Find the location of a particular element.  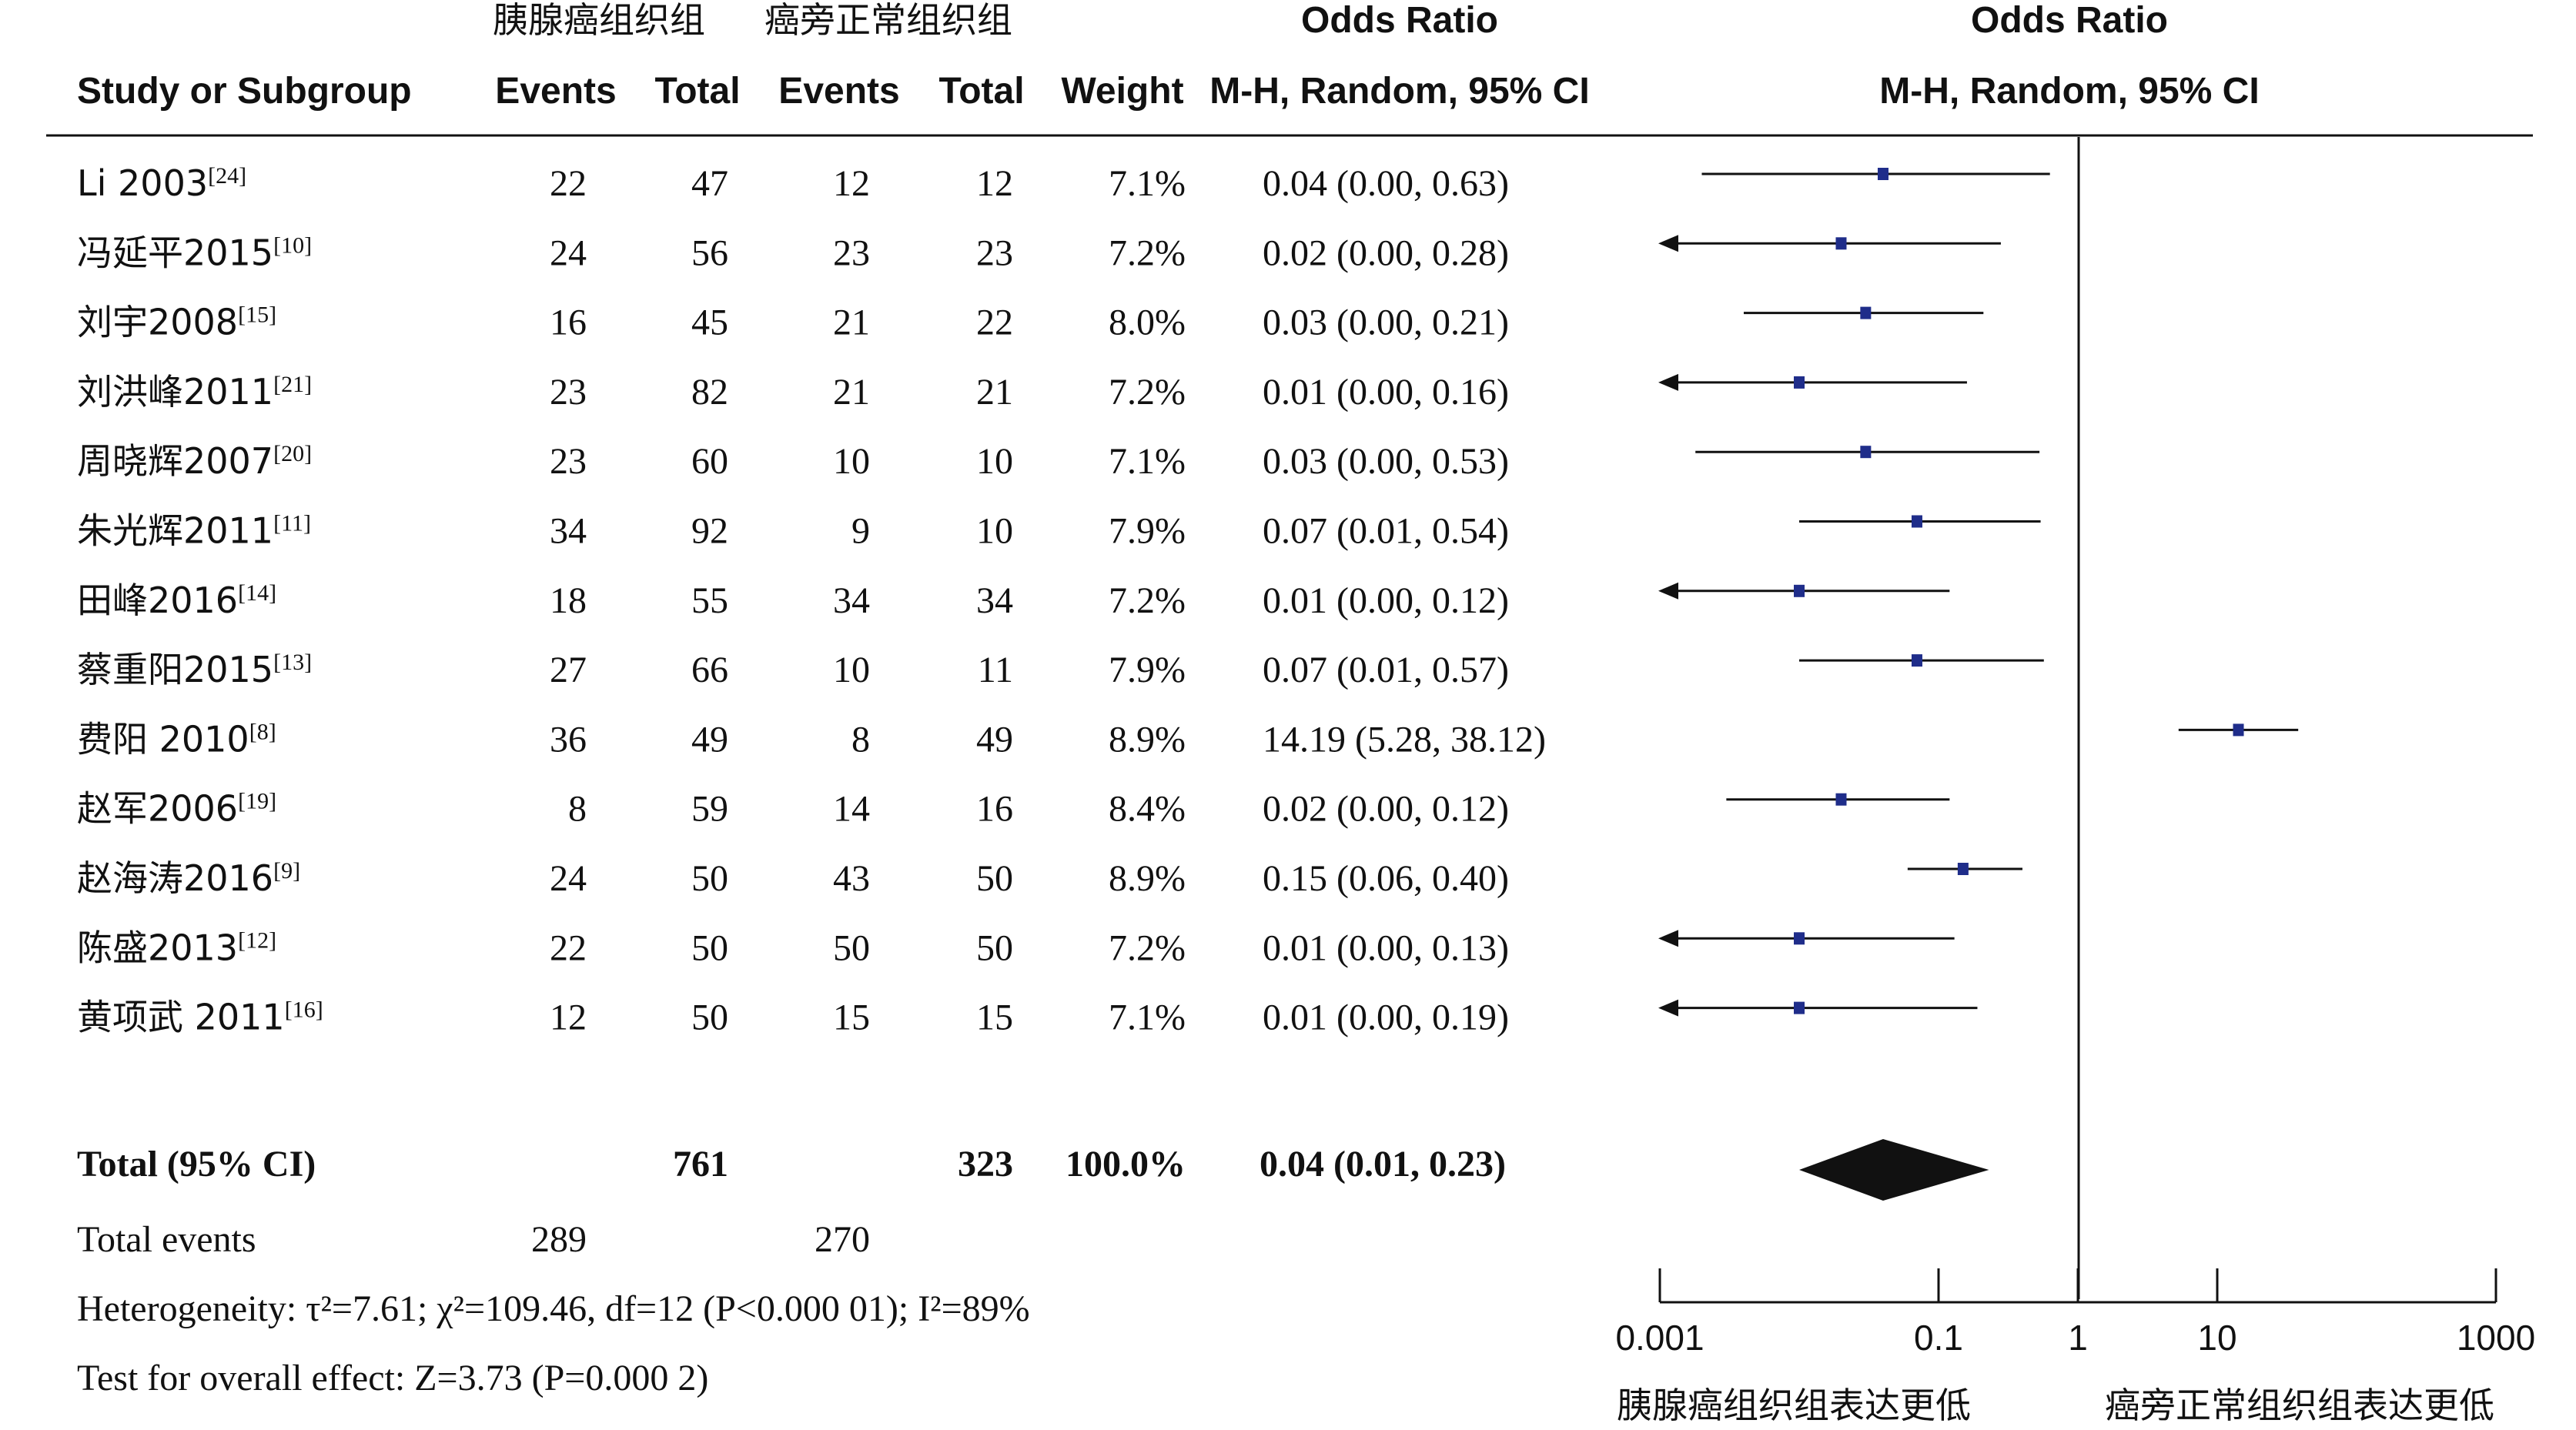

study-weight: 7.2% is located at coordinates (1148, 393).